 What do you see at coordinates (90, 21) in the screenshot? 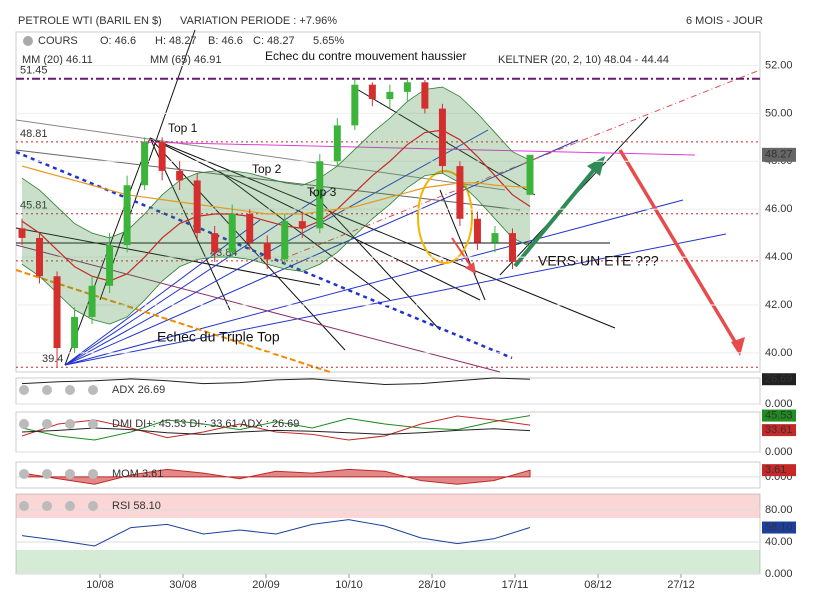
I see `title: PETROLE WTI (BARIL EN $)` at bounding box center [90, 21].